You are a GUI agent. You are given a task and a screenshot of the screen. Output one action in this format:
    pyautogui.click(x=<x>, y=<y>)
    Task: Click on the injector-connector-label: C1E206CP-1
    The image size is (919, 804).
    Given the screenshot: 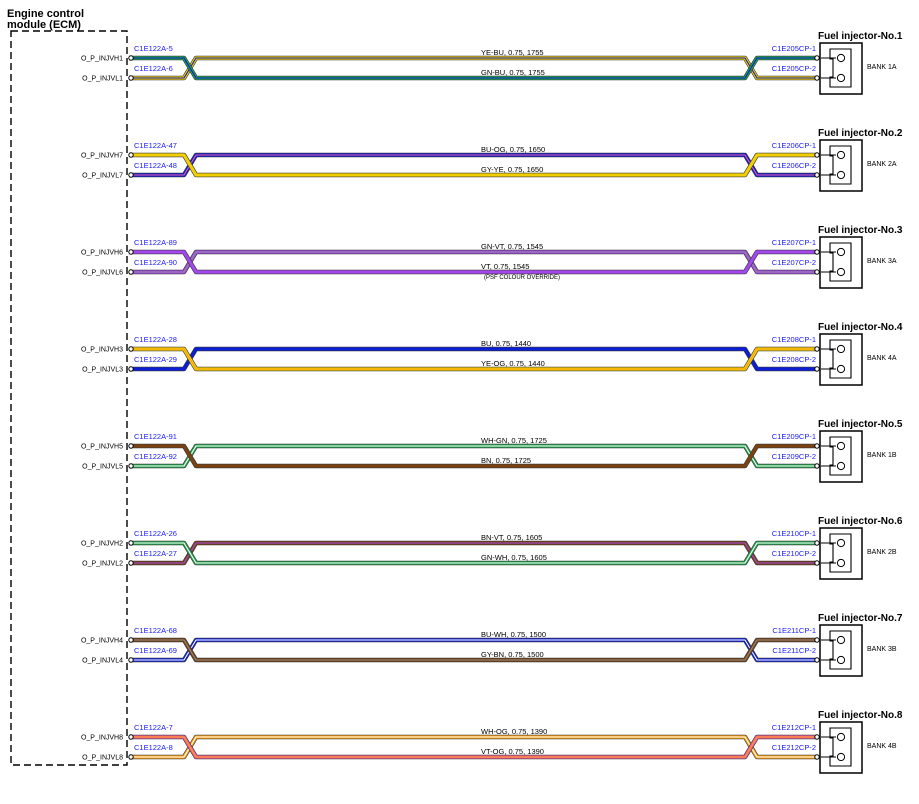 What is the action you would take?
    pyautogui.click(x=794, y=145)
    